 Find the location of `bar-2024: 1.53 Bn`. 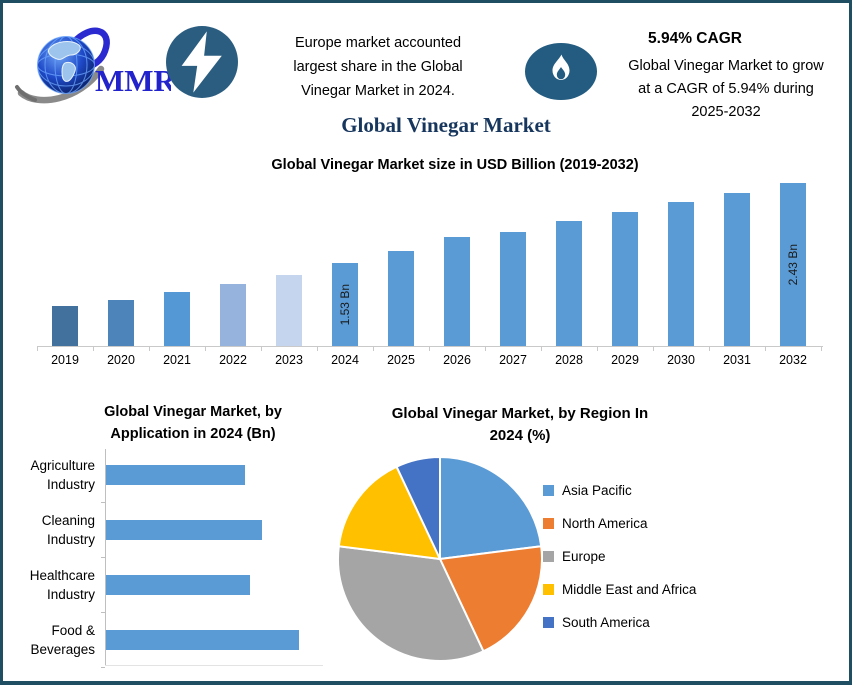

bar-2024: 1.53 Bn is located at coordinates (345, 304).